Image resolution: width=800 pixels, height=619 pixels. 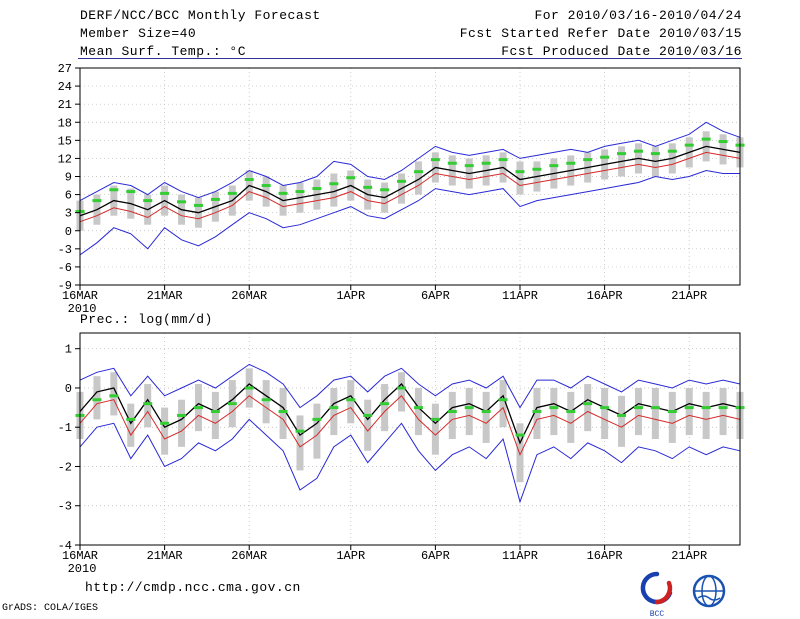 What do you see at coordinates (65, 467) in the screenshot?
I see `svg-text: -2` at bounding box center [65, 467].